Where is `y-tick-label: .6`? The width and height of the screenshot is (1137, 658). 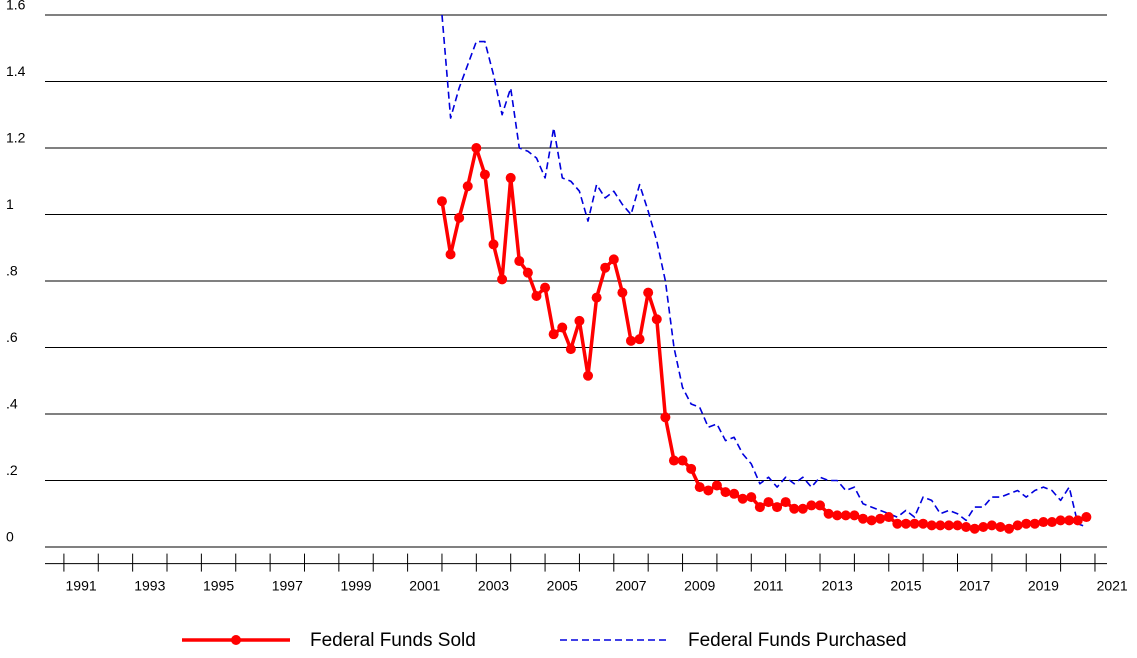
y-tick-label: .6 is located at coordinates (12, 337).